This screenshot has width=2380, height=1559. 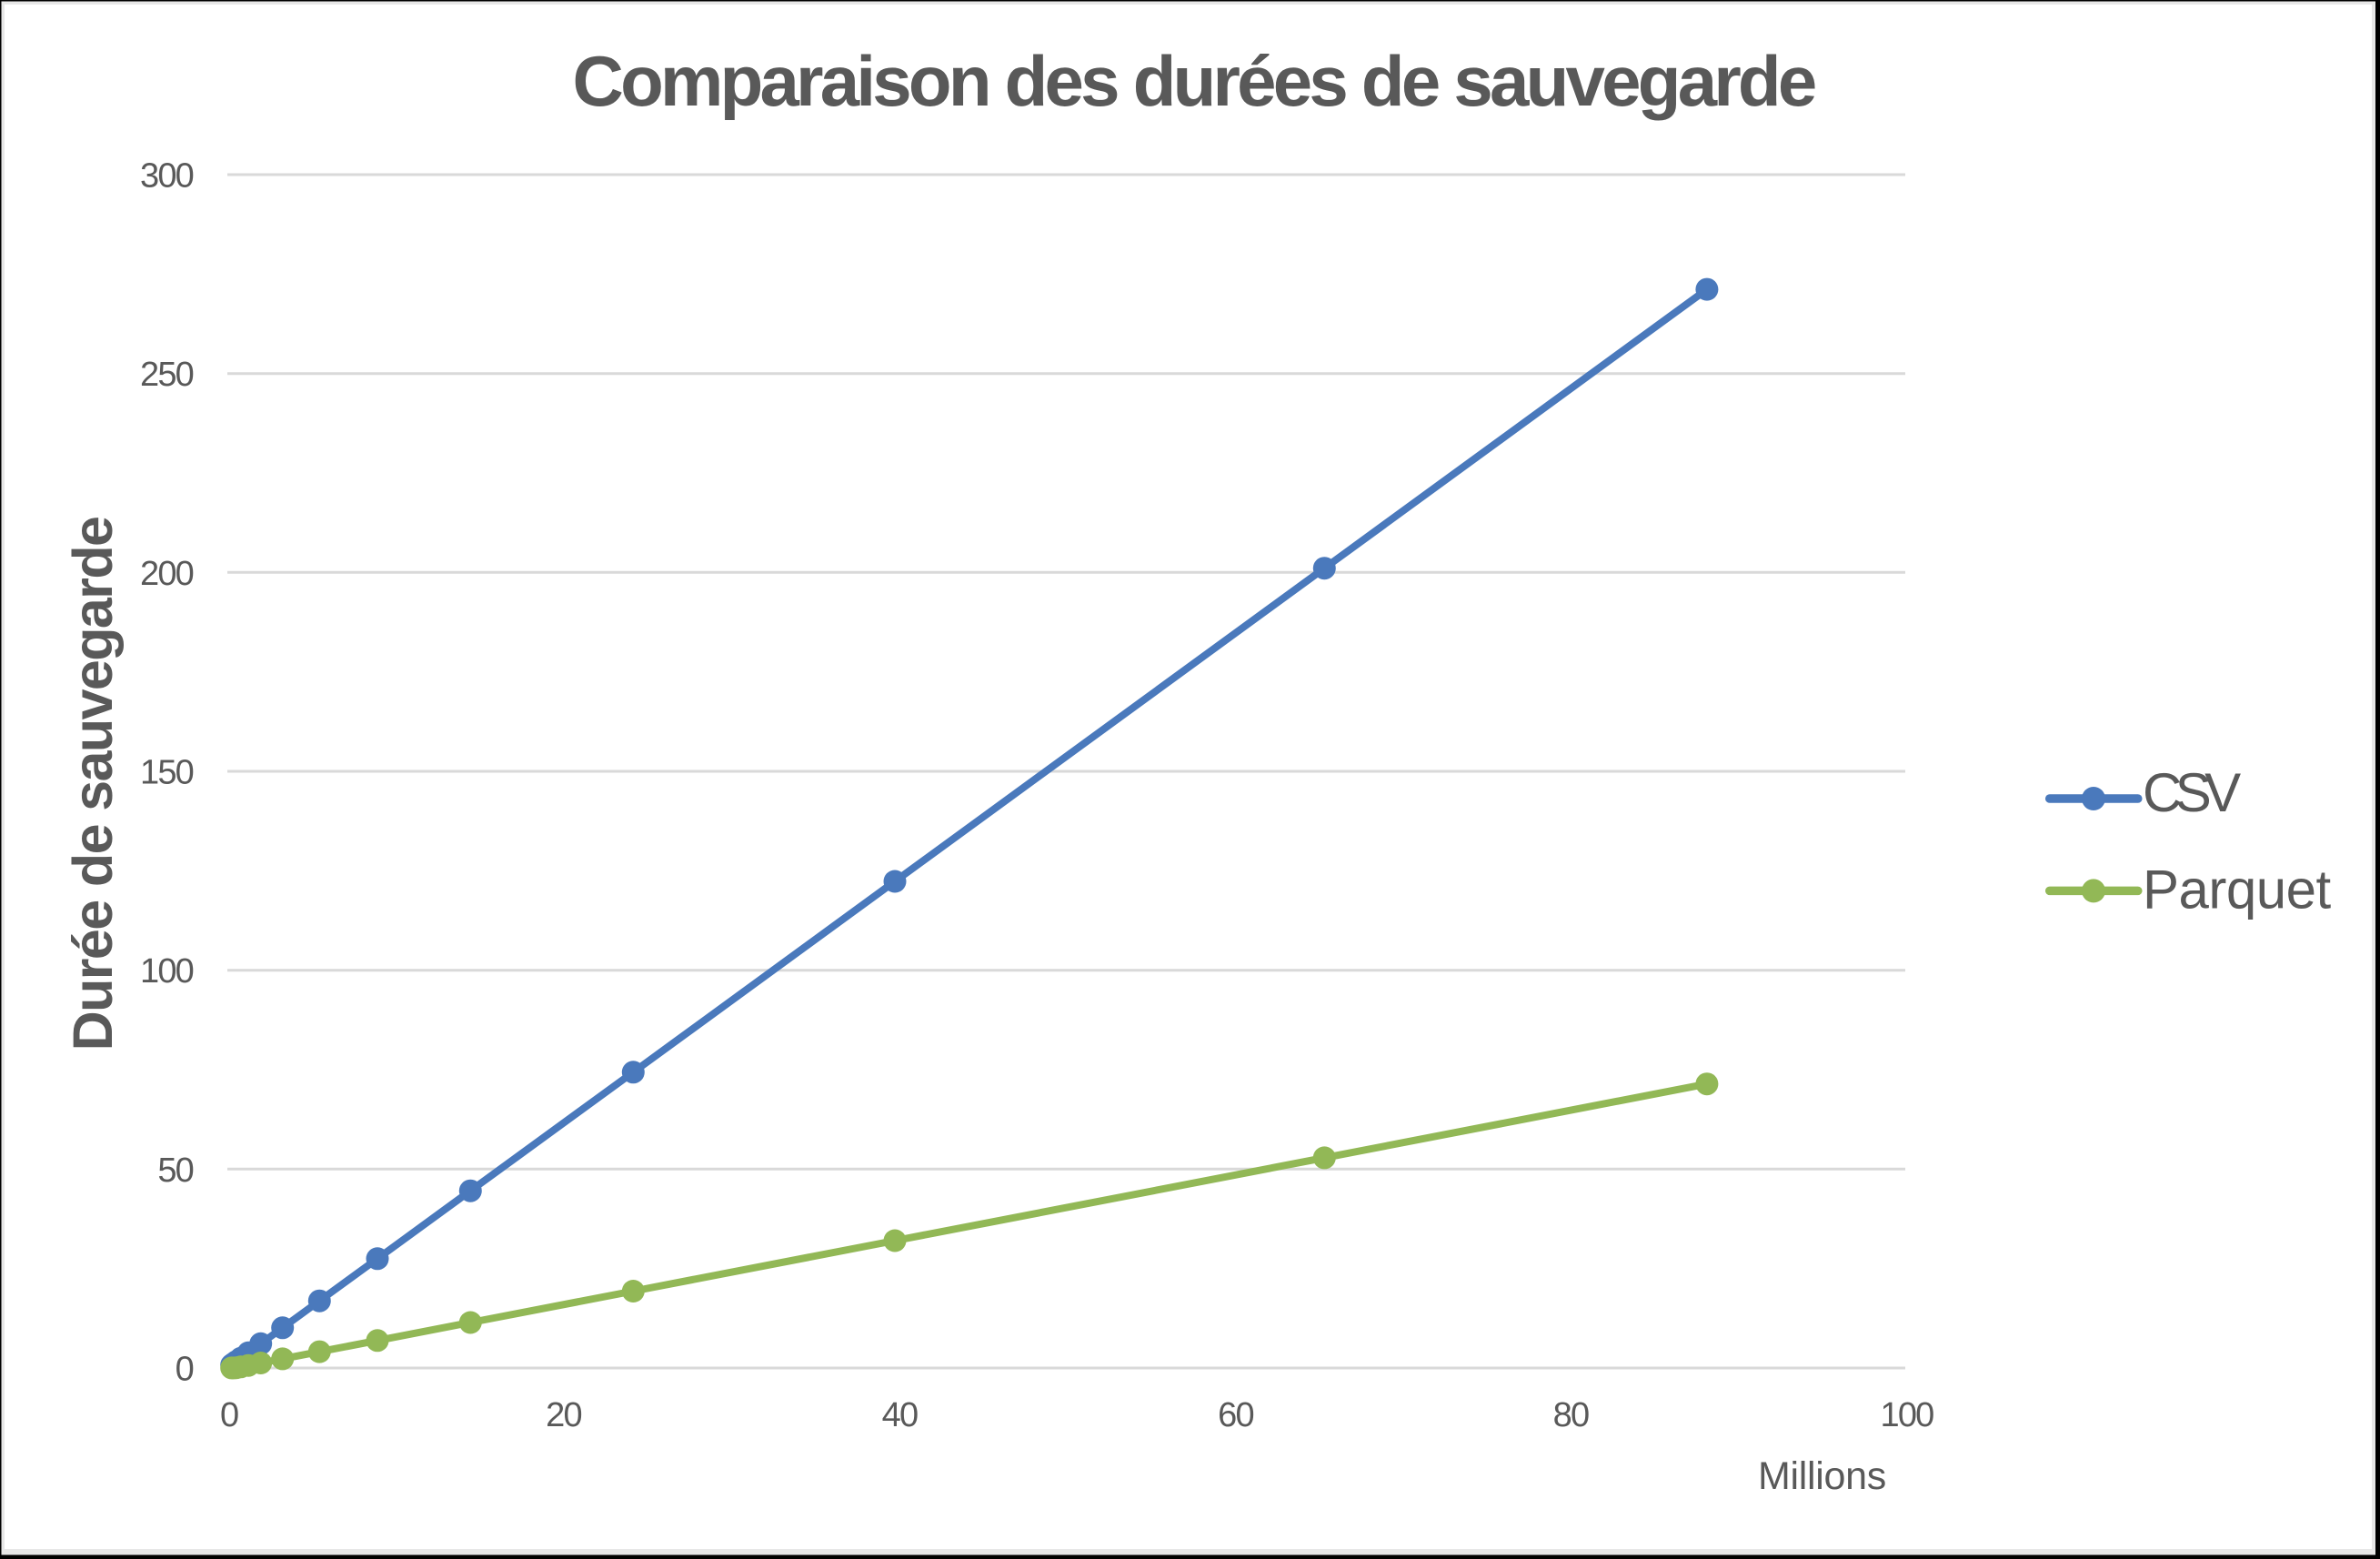 I want to click on svg-text: 80, so click(x=1571, y=1415).